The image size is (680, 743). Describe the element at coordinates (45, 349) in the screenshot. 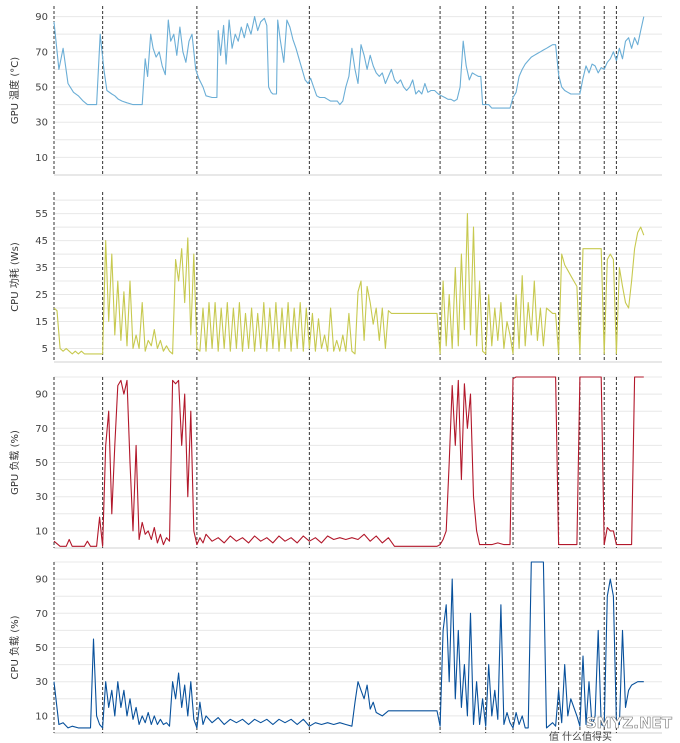

I see `y-tick-label: 5` at that location.